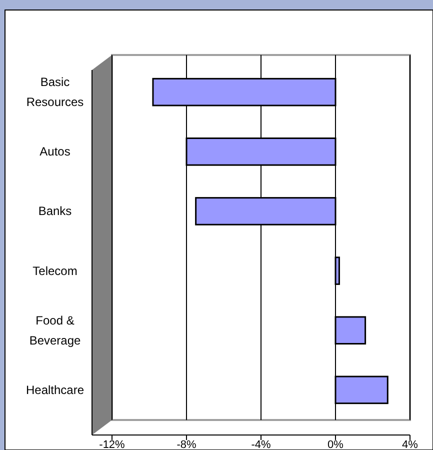  What do you see at coordinates (112, 444) in the screenshot?
I see `x-tick-label: -12%` at bounding box center [112, 444].